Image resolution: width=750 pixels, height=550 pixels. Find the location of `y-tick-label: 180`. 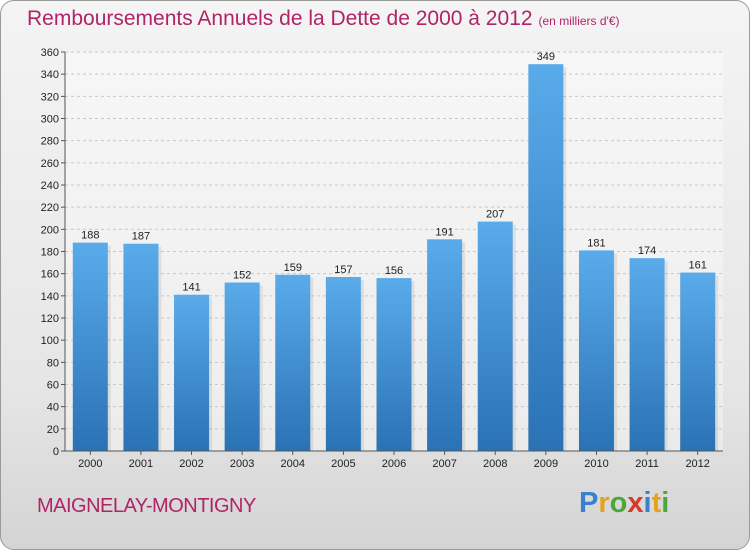

y-tick-label: 180 is located at coordinates (50, 253).